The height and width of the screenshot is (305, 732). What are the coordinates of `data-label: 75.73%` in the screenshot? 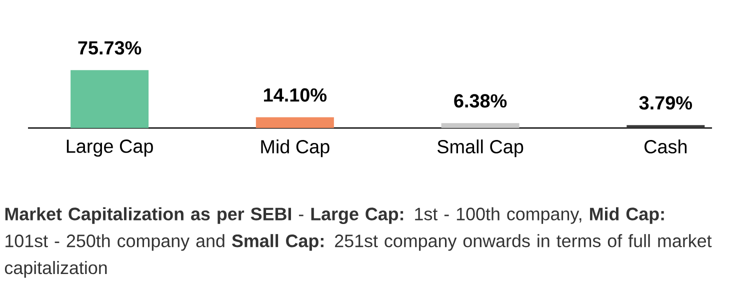 It's located at (110, 48).